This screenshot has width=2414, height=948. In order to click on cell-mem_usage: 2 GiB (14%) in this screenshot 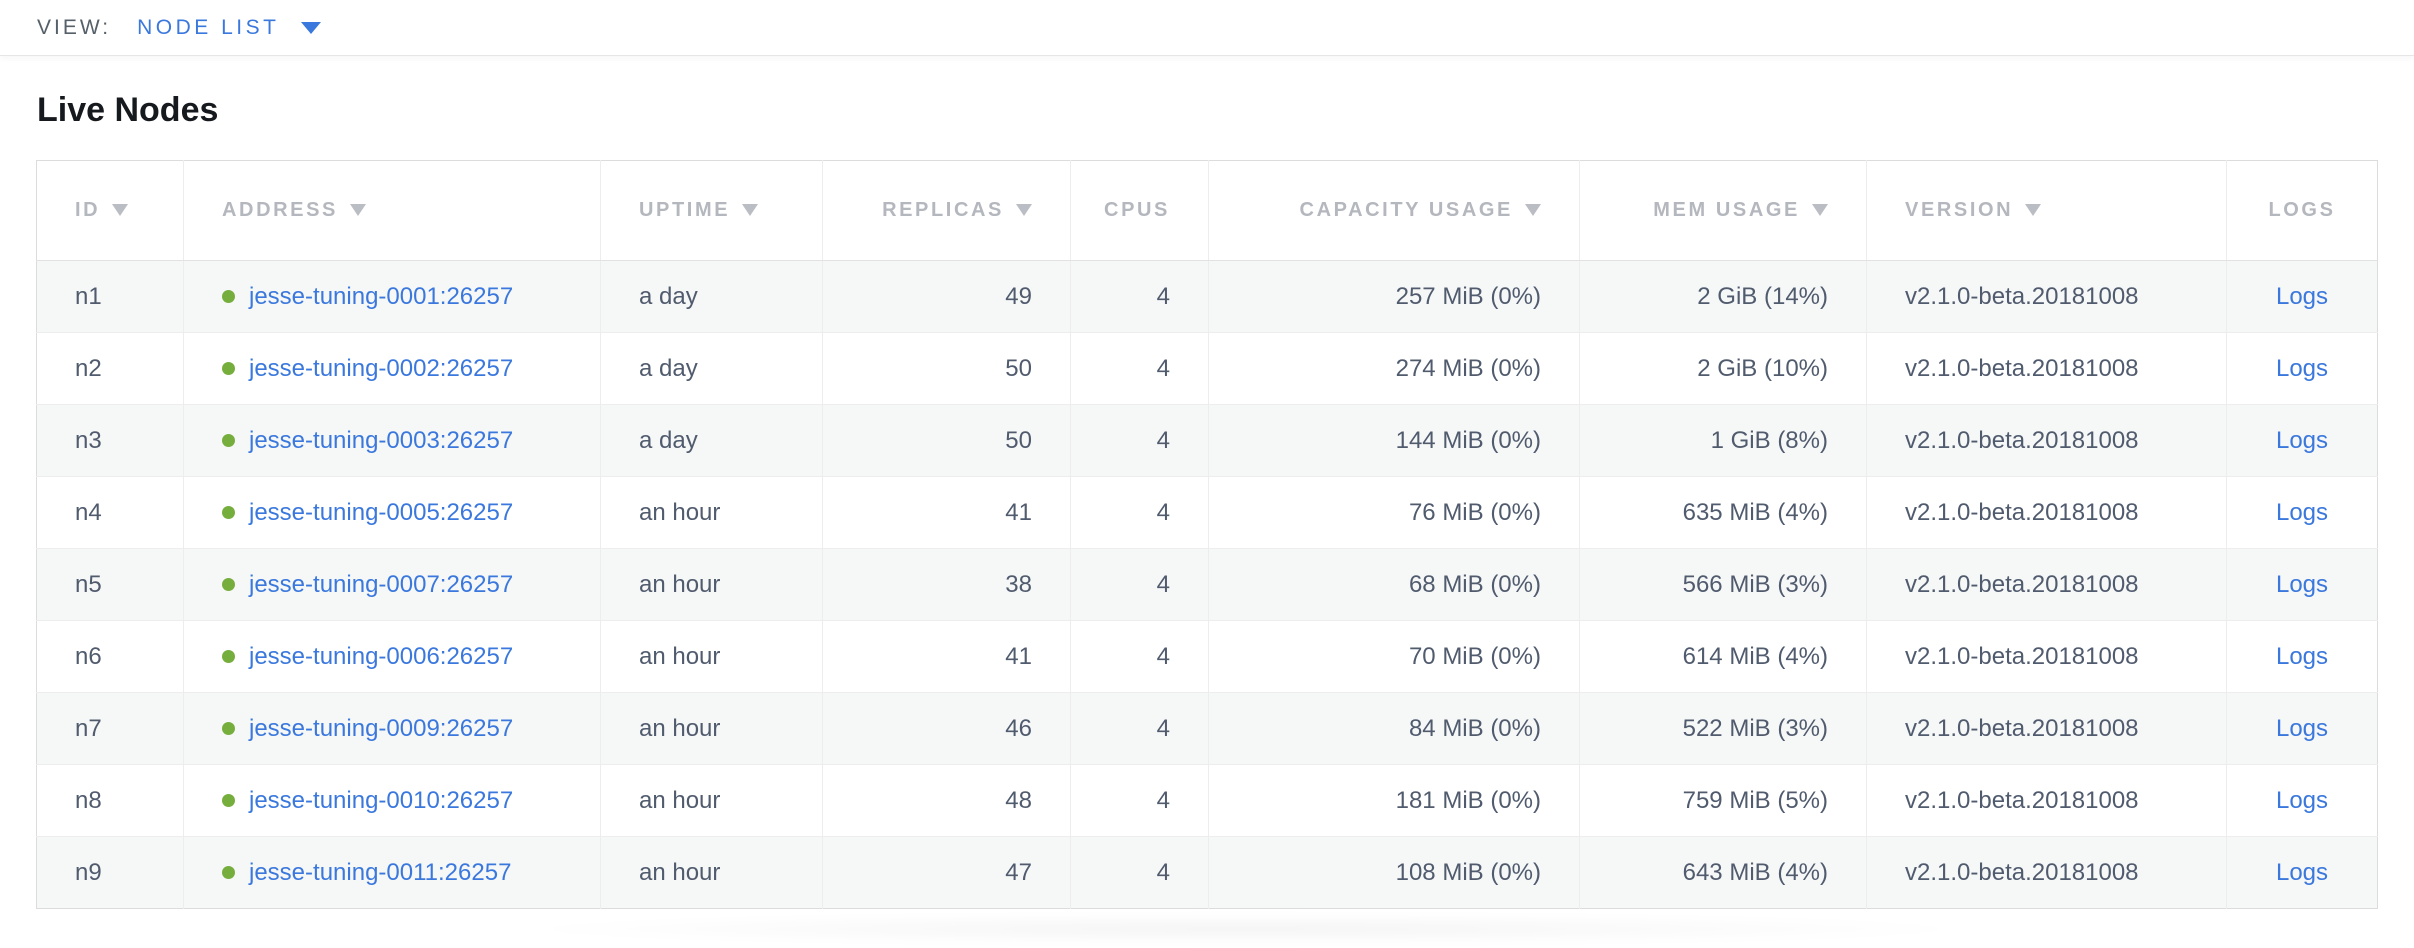, I will do `click(1723, 296)`.